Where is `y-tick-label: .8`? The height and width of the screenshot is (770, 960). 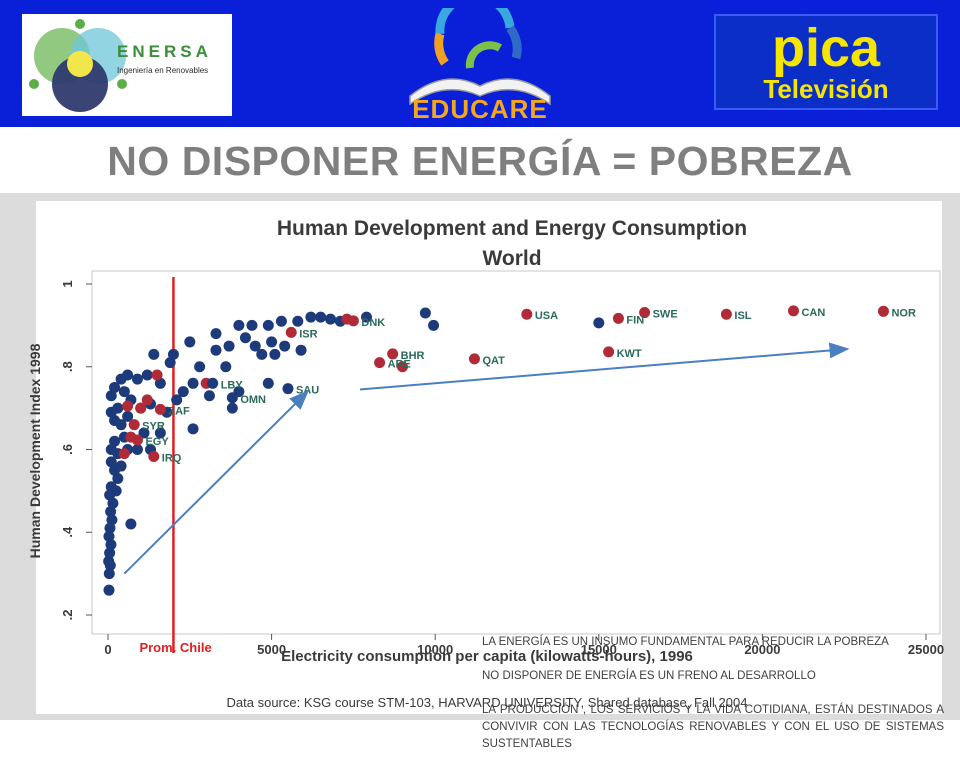
y-tick-label: .8 is located at coordinates (67, 366).